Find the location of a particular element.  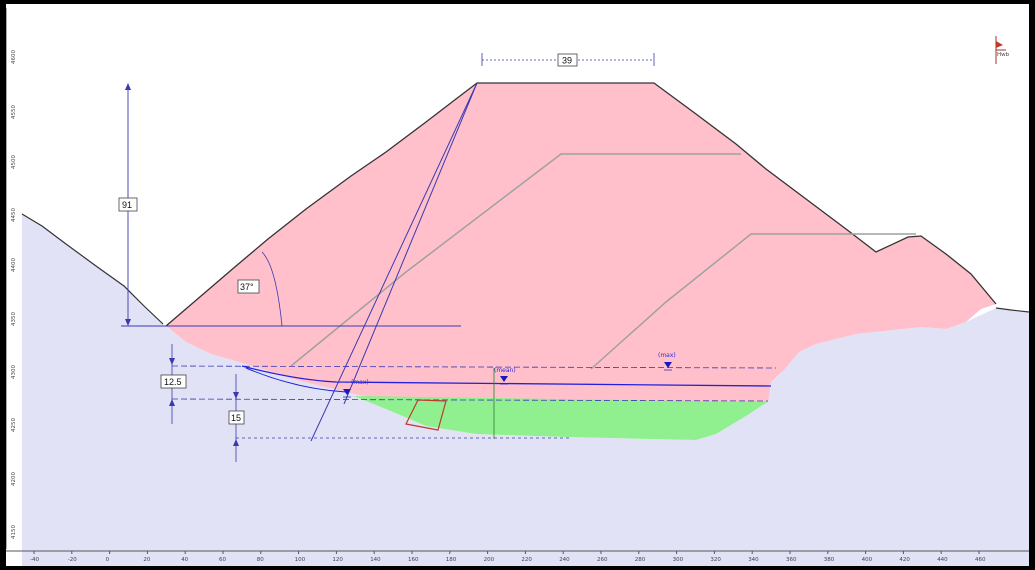

water-marker-center is located at coordinates (504, 379).